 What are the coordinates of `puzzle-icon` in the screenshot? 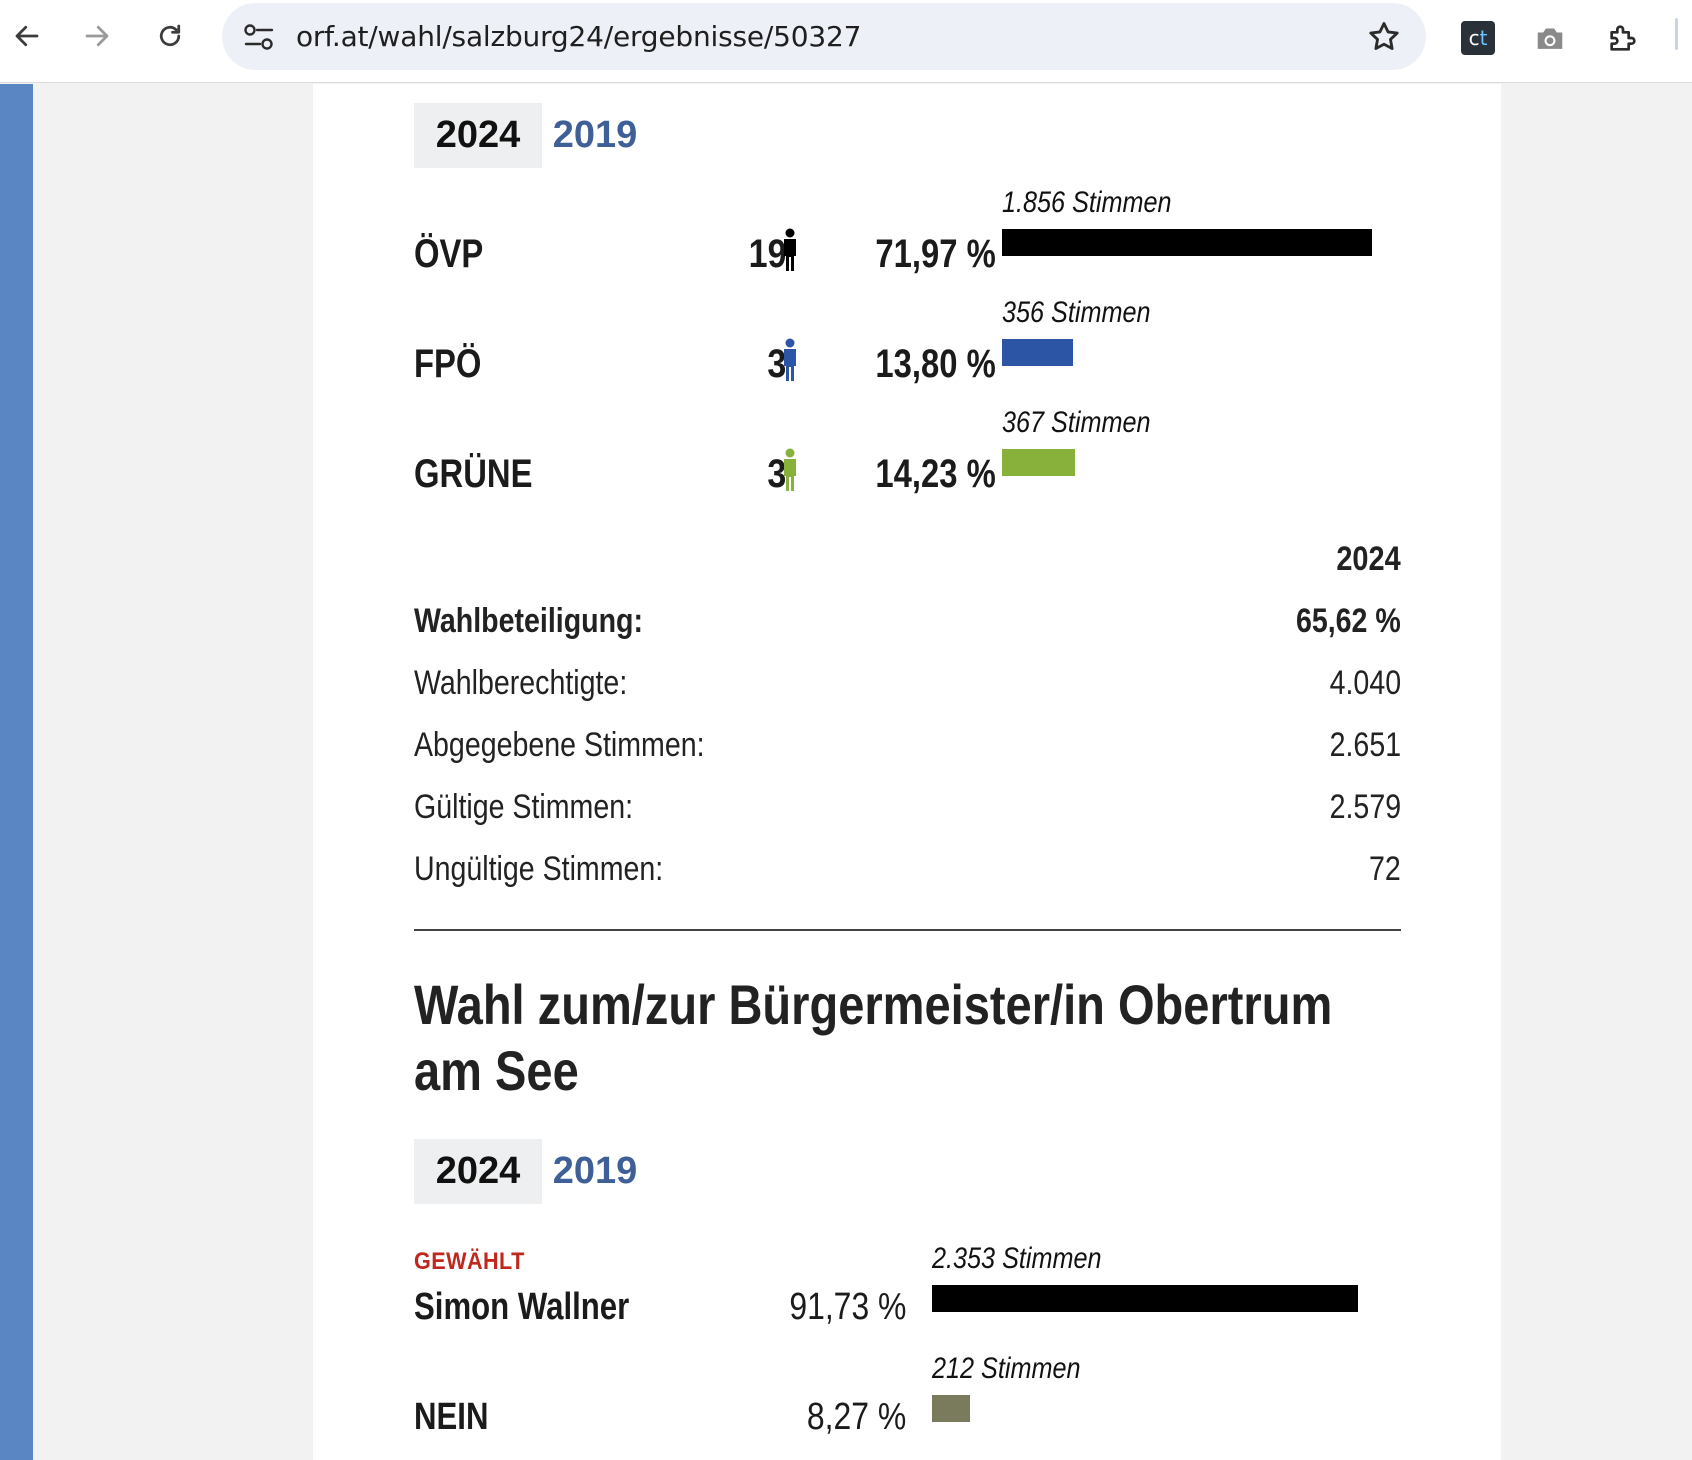 It's located at (1623, 38).